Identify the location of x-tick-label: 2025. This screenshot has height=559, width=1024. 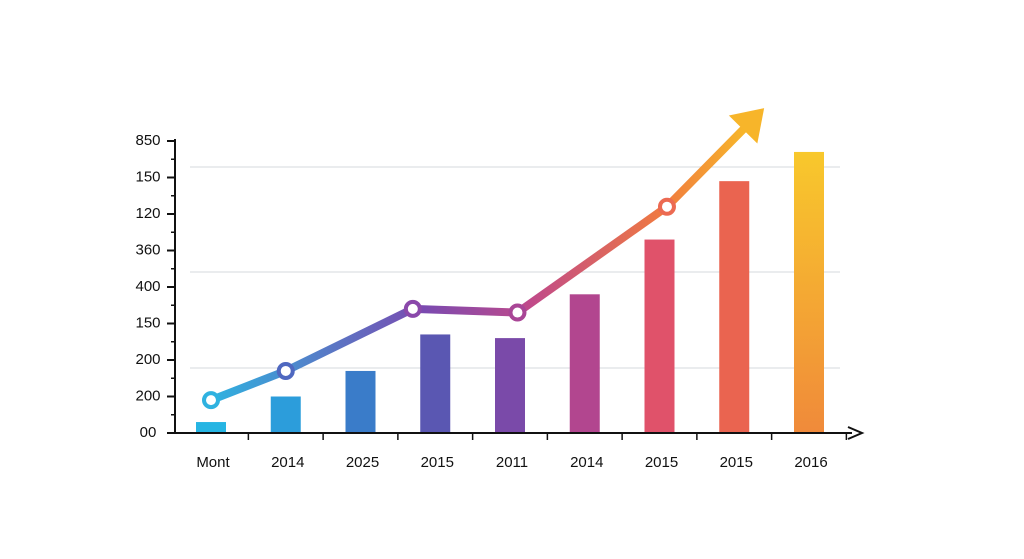
(362, 462).